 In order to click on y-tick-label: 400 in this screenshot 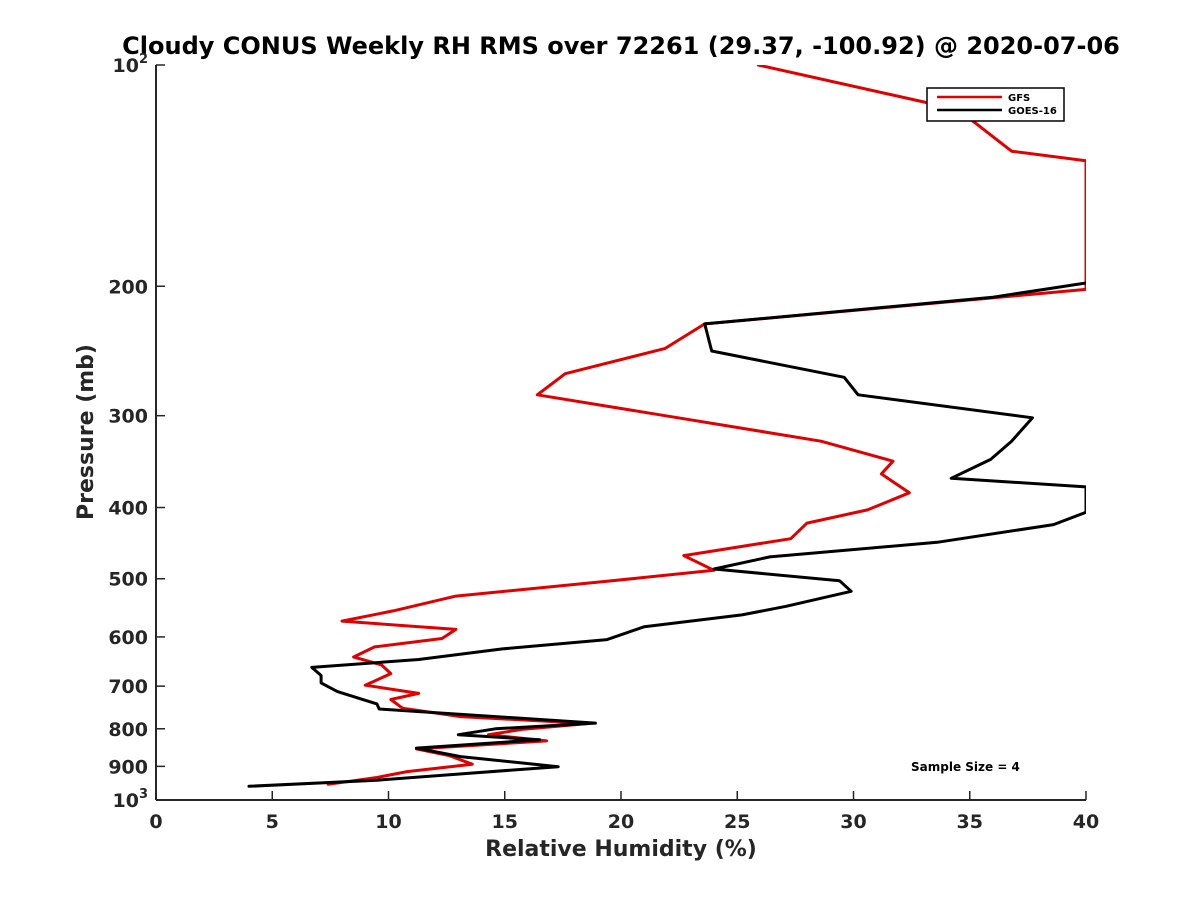, I will do `click(128, 509)`.